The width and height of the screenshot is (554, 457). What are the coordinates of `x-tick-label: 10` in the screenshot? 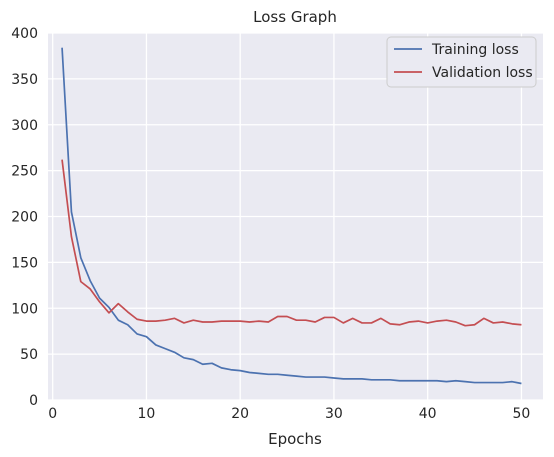 It's located at (147, 414).